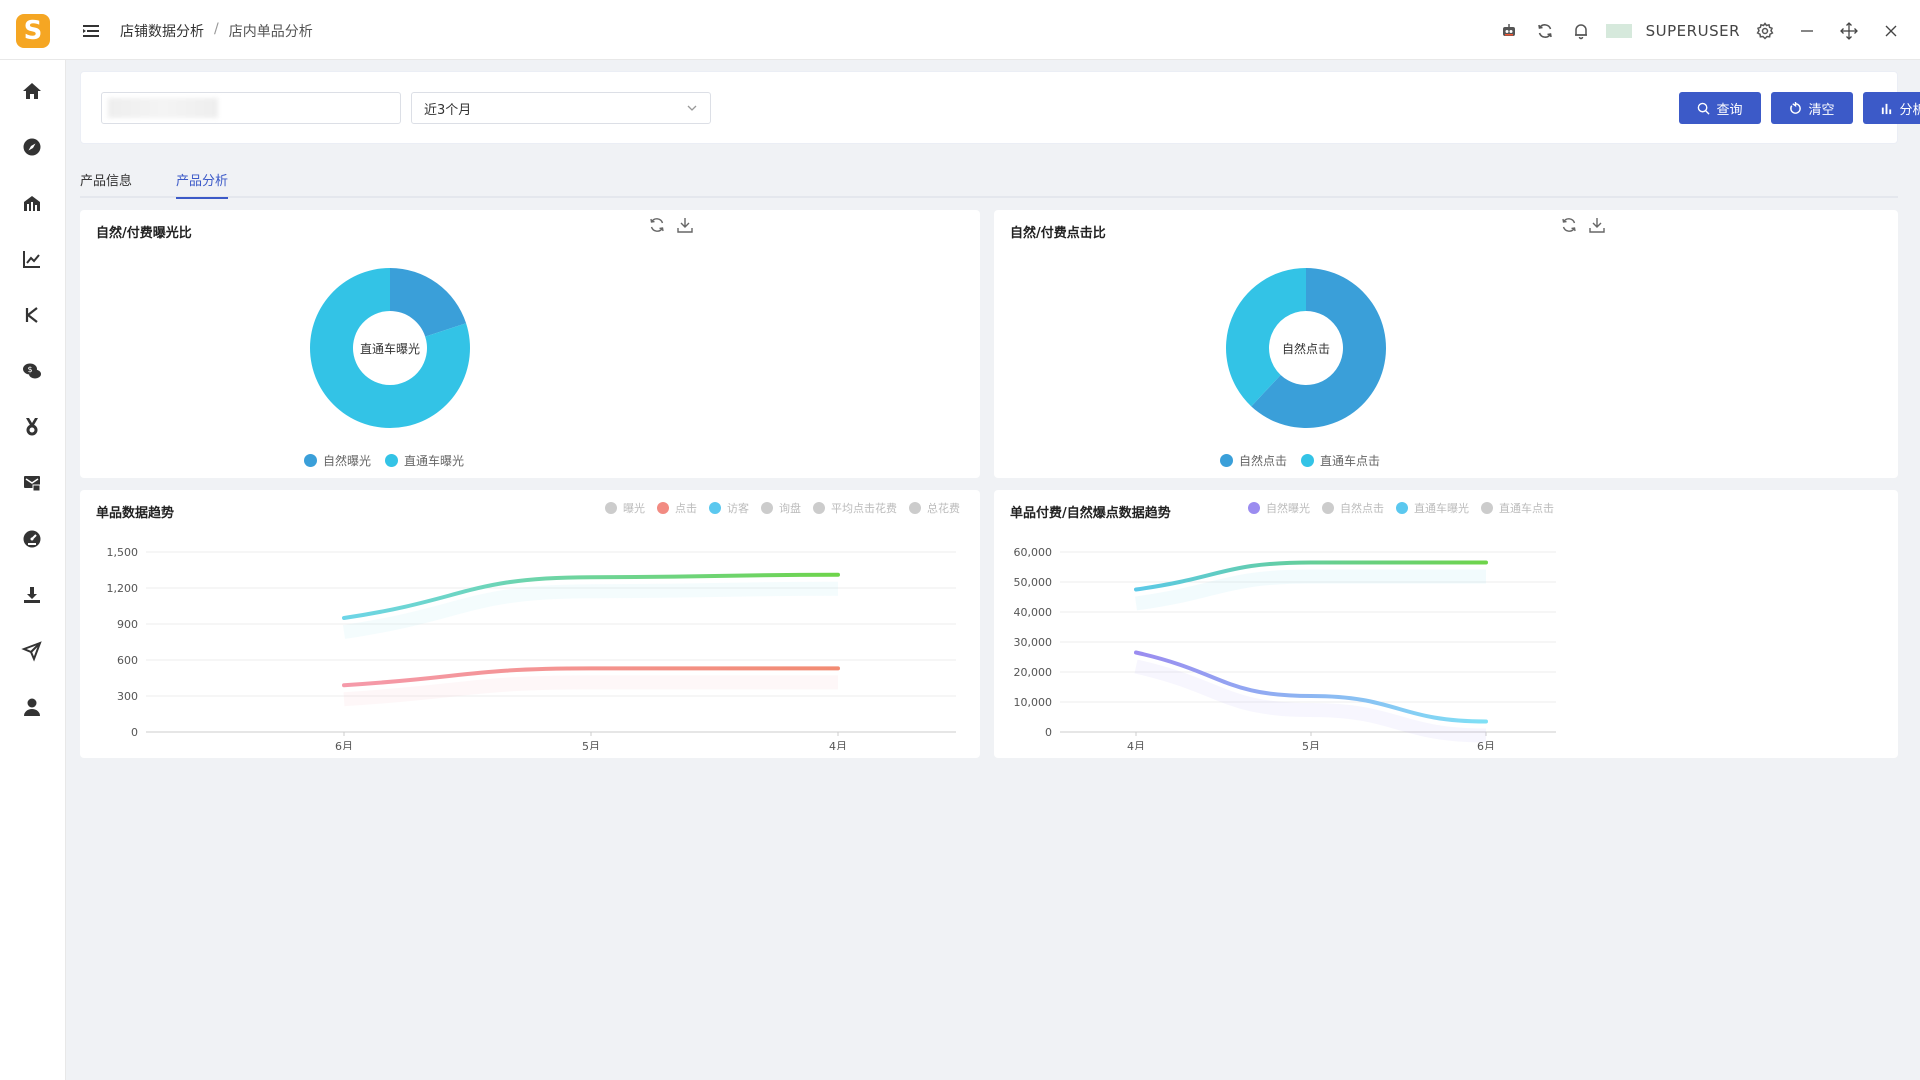 Image resolution: width=1920 pixels, height=1080 pixels. Describe the element at coordinates (1720, 108) in the screenshot. I see `query-button: 查询` at that location.